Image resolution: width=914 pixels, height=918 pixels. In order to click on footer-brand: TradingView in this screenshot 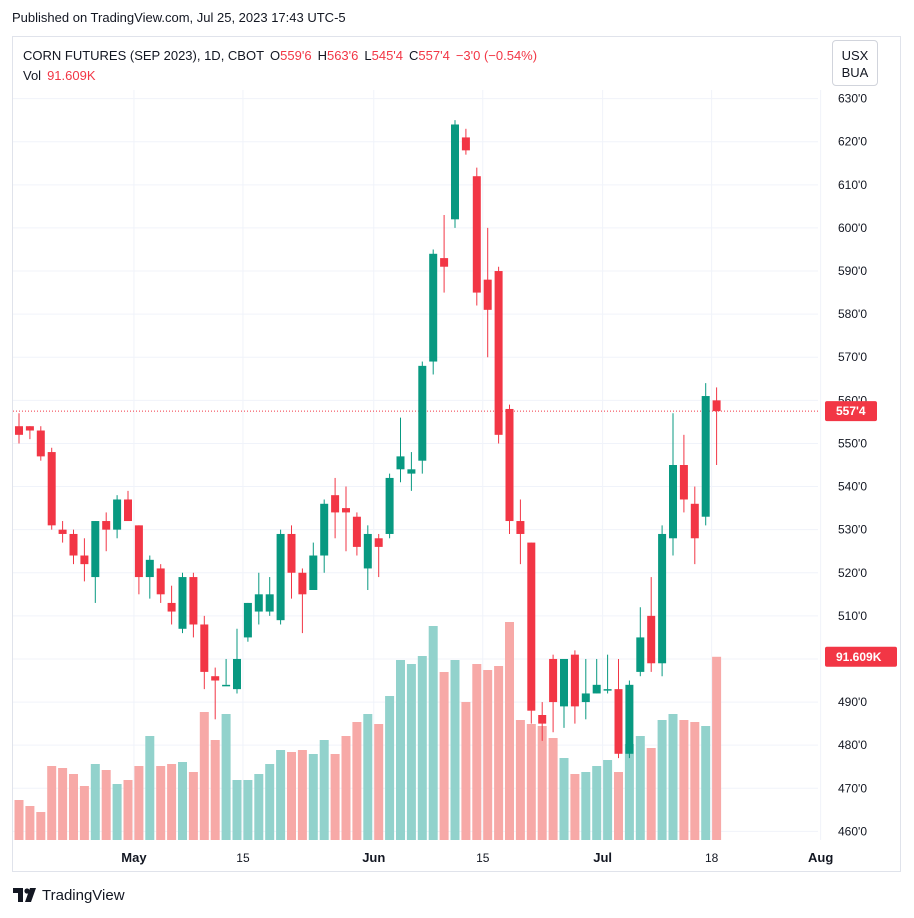, I will do `click(68, 895)`.